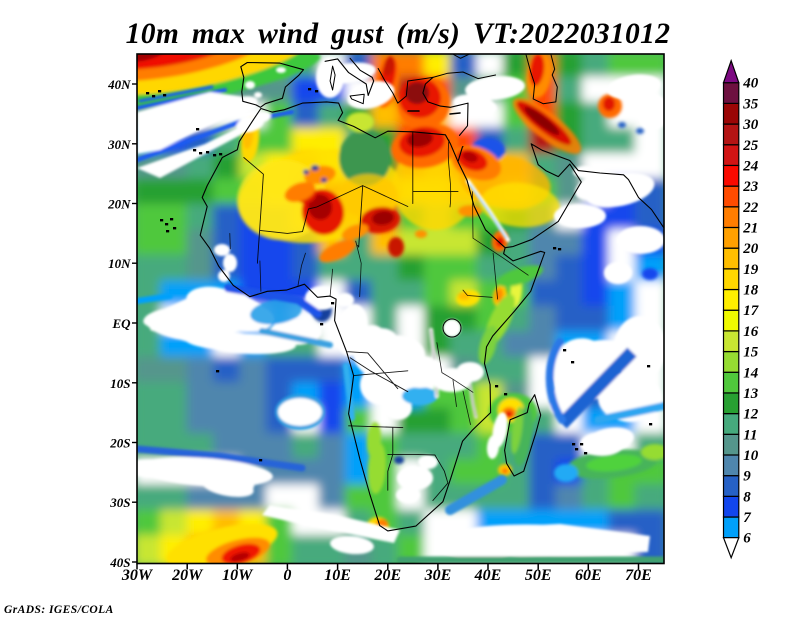 The height and width of the screenshot is (618, 800). I want to click on svg-text: 30S, so click(119, 502).